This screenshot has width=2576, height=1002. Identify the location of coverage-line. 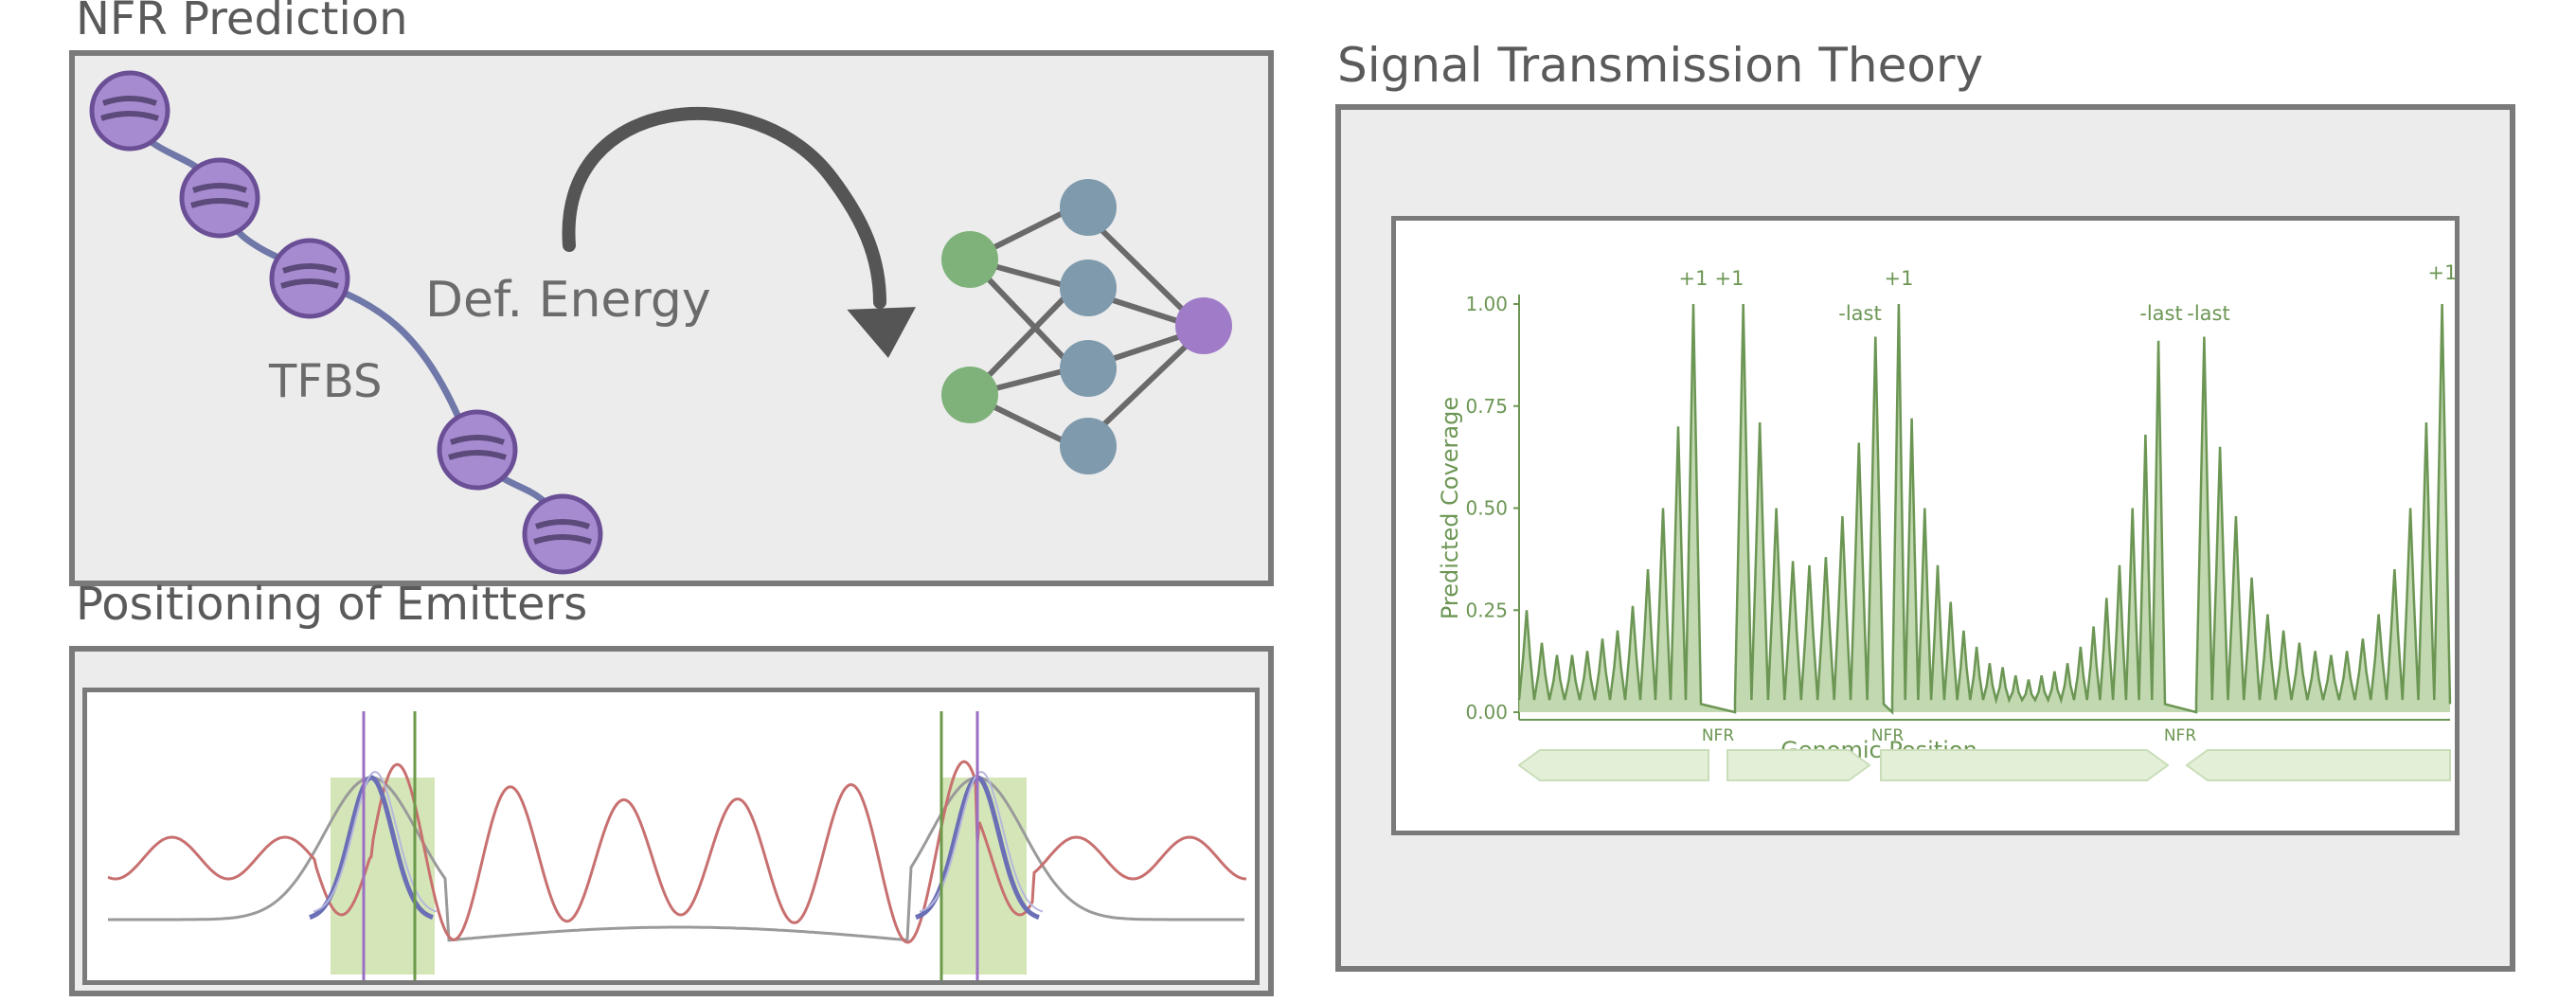
(1984, 509).